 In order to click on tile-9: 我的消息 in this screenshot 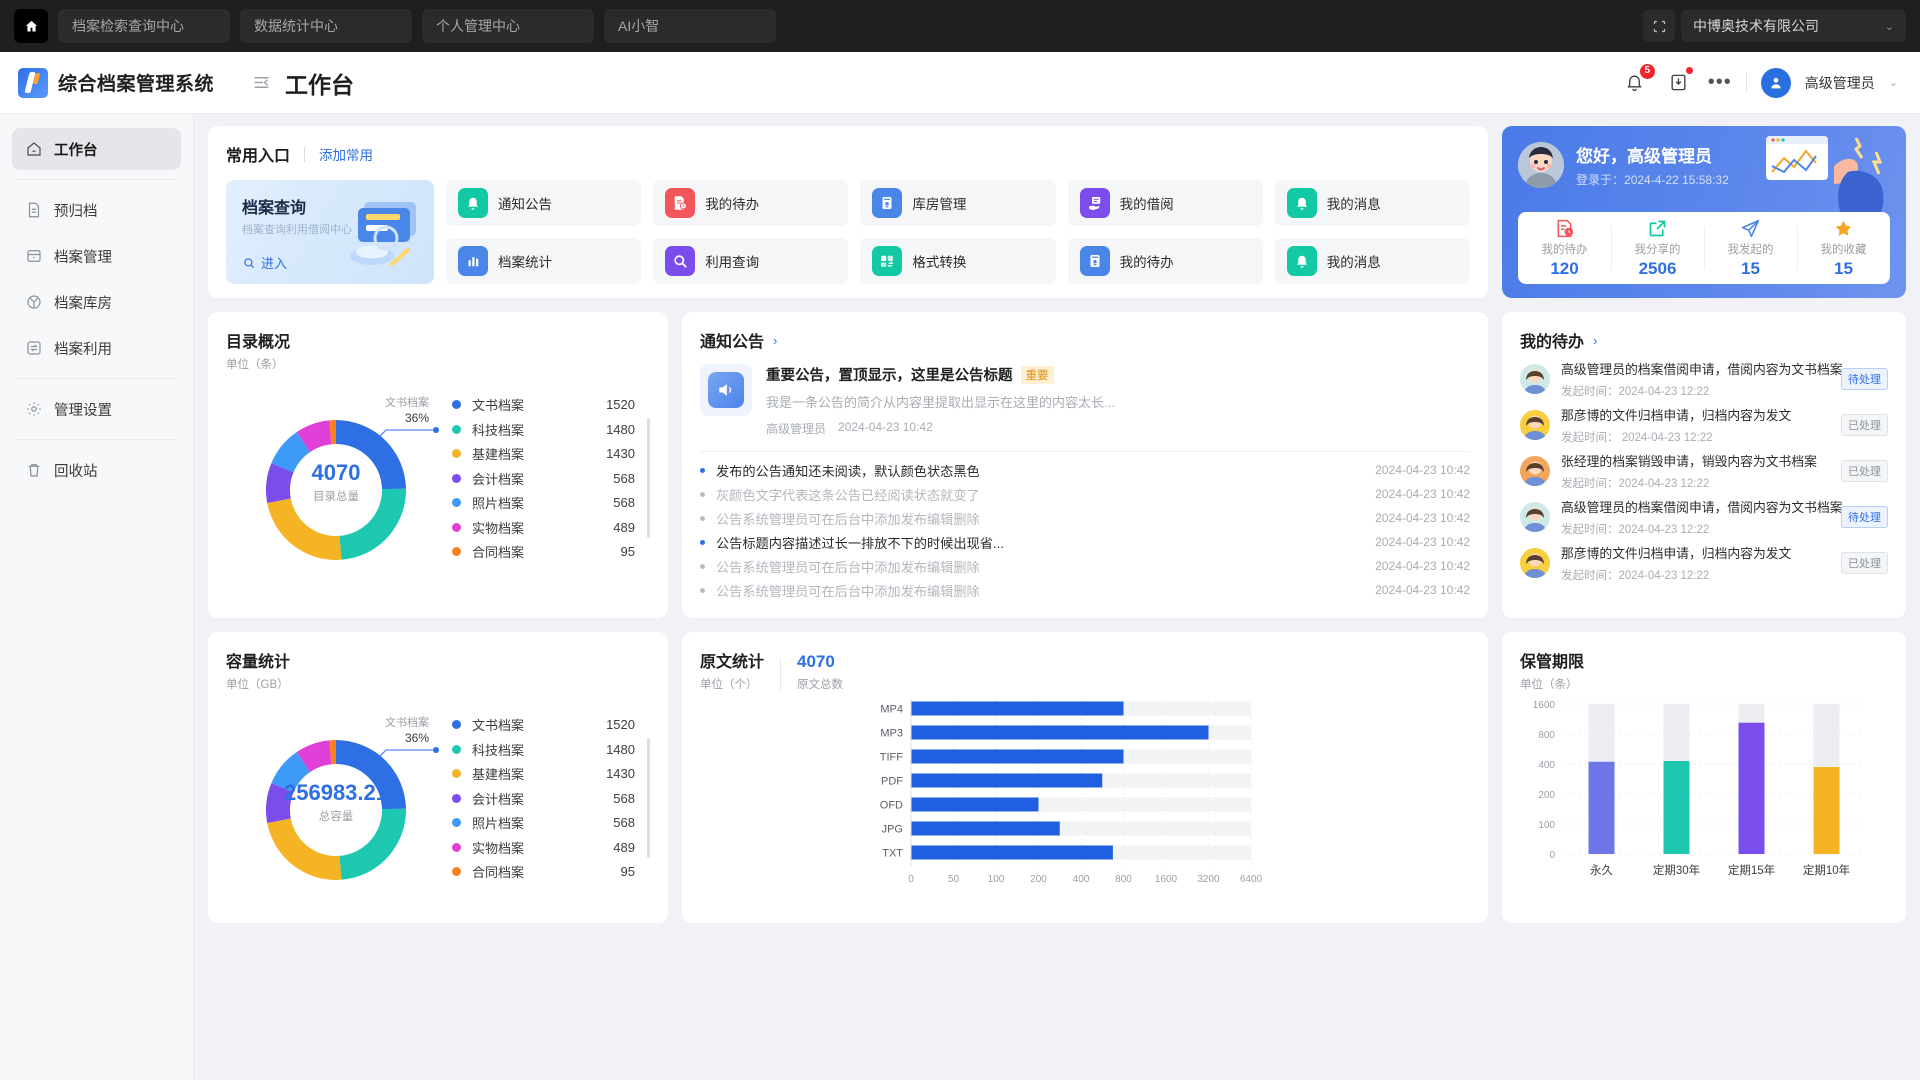, I will do `click(1372, 261)`.